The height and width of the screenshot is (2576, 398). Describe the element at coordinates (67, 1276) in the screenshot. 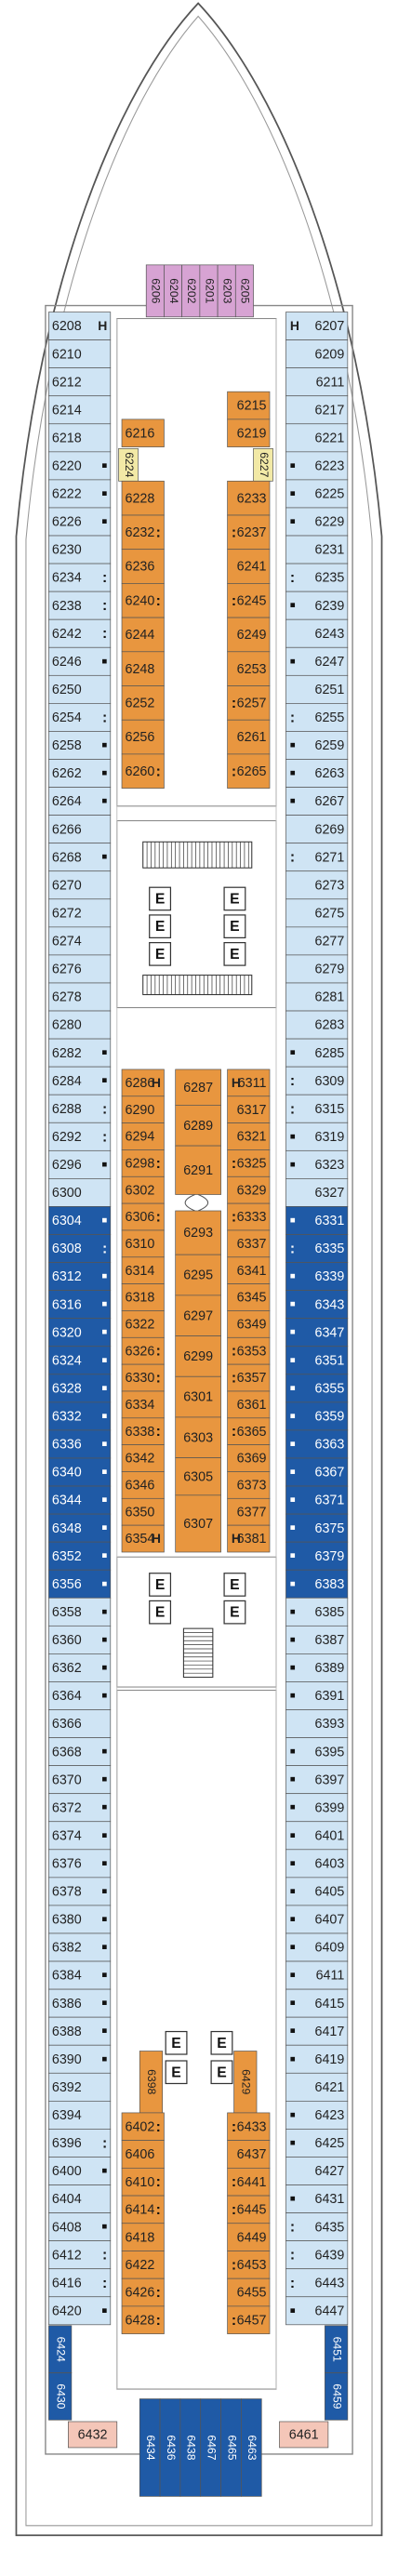

I see `cabin-number: 6312` at that location.